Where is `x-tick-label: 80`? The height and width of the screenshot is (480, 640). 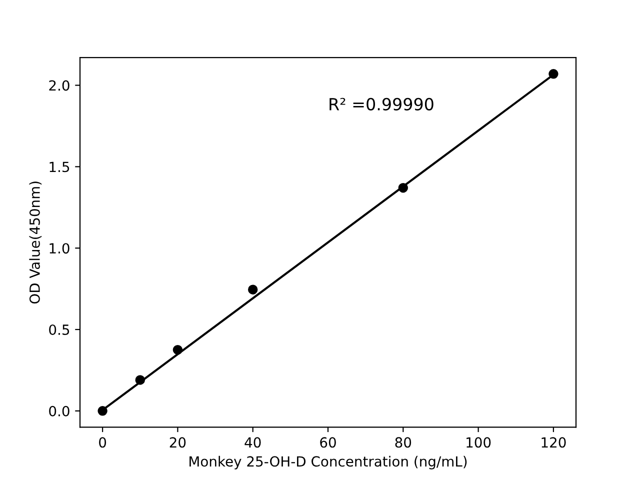 x-tick-label: 80 is located at coordinates (403, 442).